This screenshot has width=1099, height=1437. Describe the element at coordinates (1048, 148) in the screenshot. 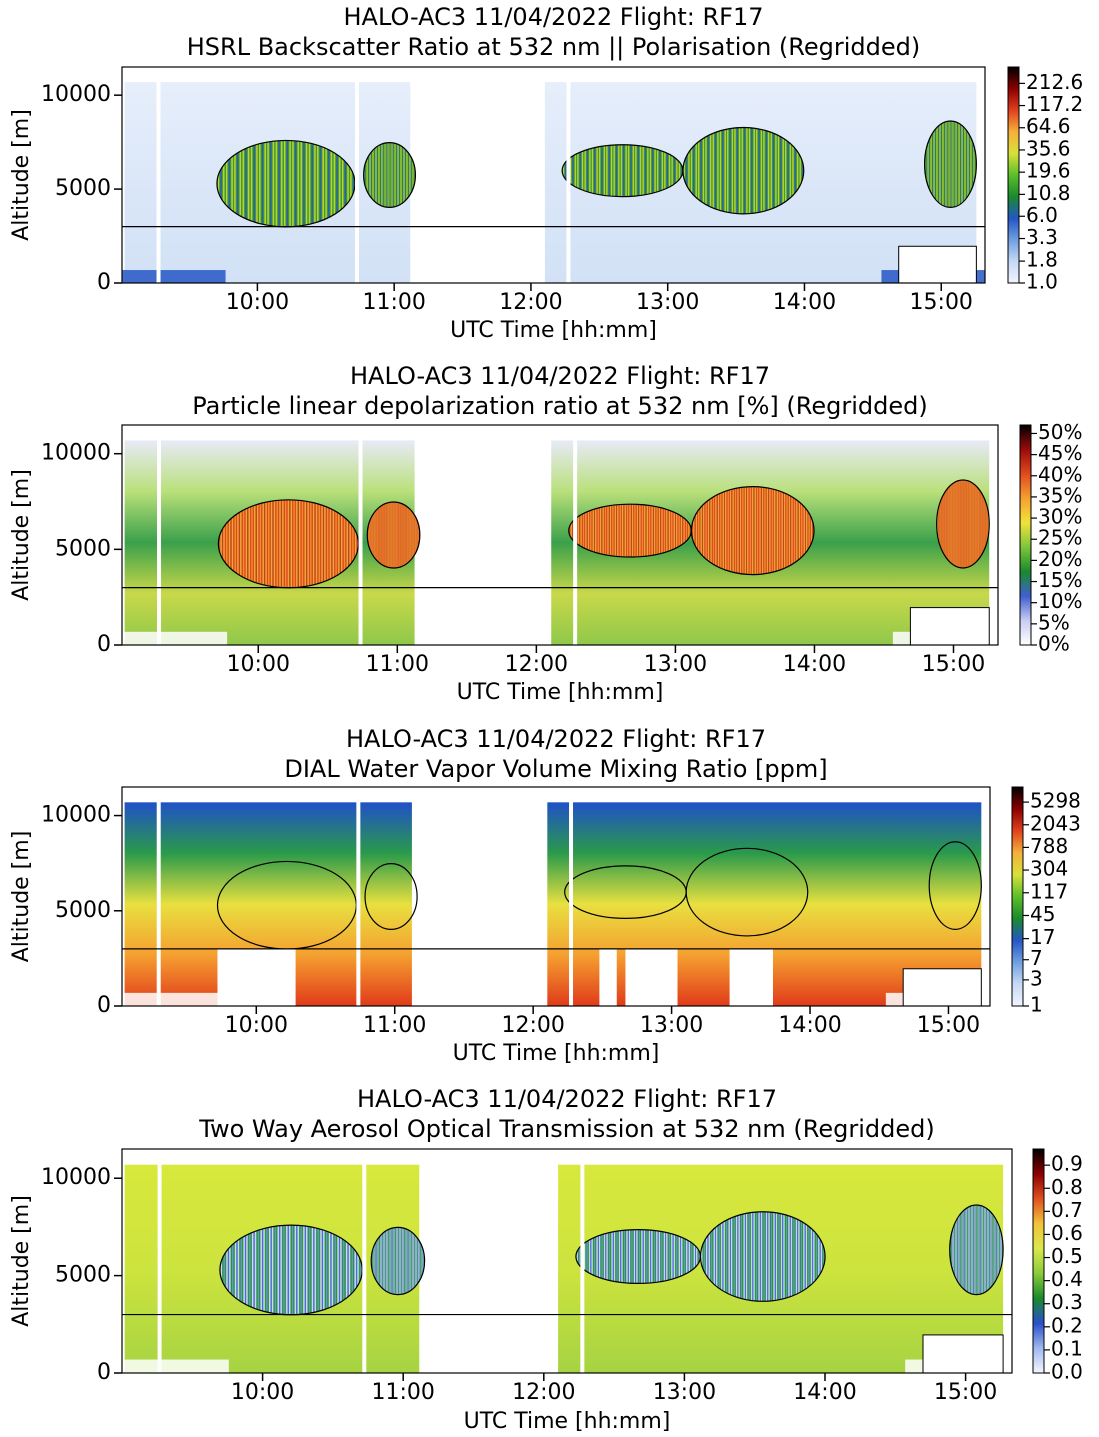

I see `colorbar-tick-label: 35.6` at that location.